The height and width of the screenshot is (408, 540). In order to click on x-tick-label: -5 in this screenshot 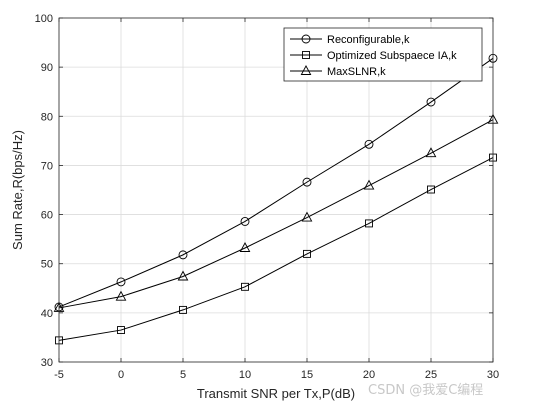, I will do `click(59, 375)`.